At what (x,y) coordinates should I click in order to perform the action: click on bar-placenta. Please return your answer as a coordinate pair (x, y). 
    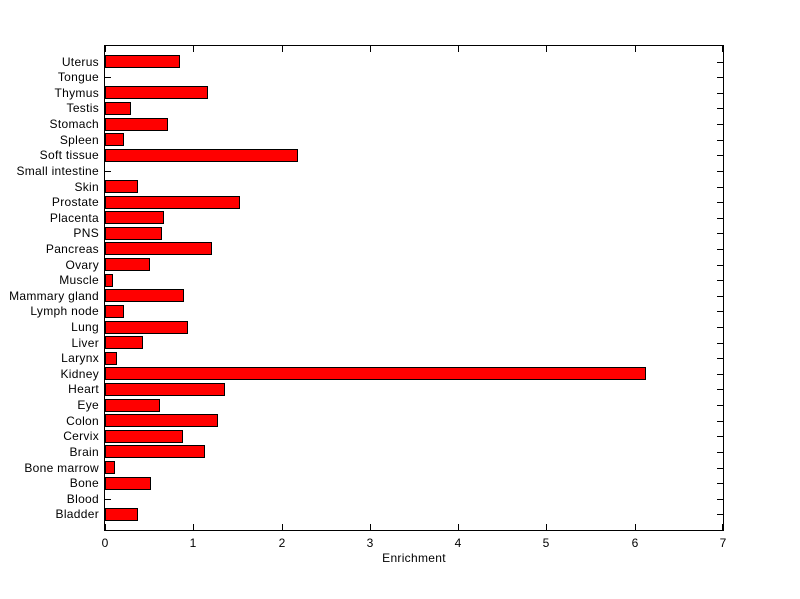
    Looking at the image, I should click on (134, 217).